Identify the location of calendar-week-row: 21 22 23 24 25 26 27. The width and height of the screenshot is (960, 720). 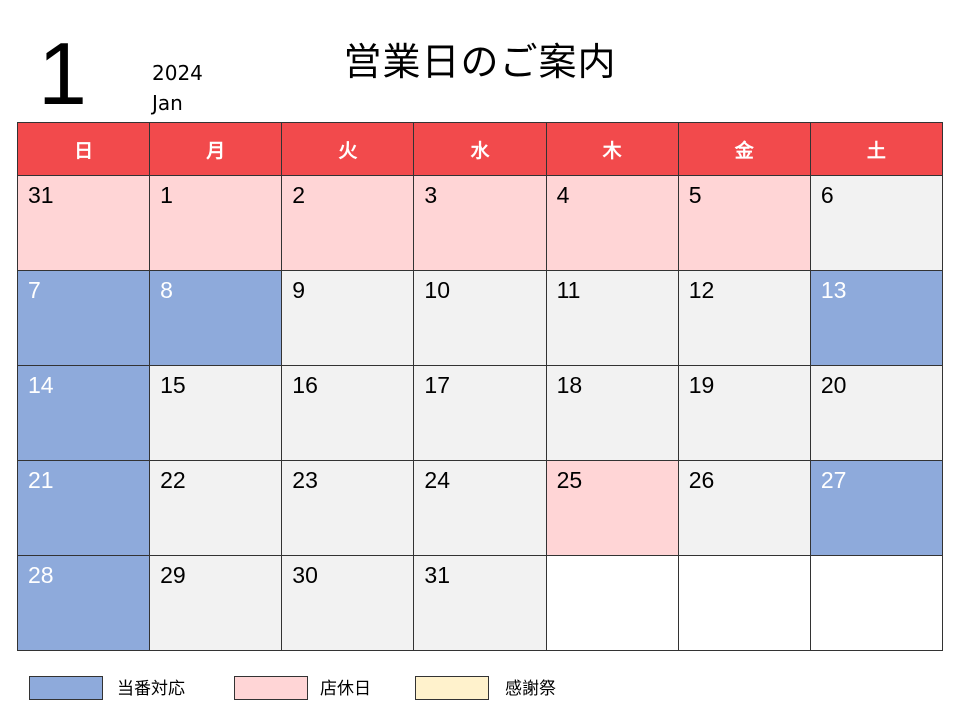
(480, 508).